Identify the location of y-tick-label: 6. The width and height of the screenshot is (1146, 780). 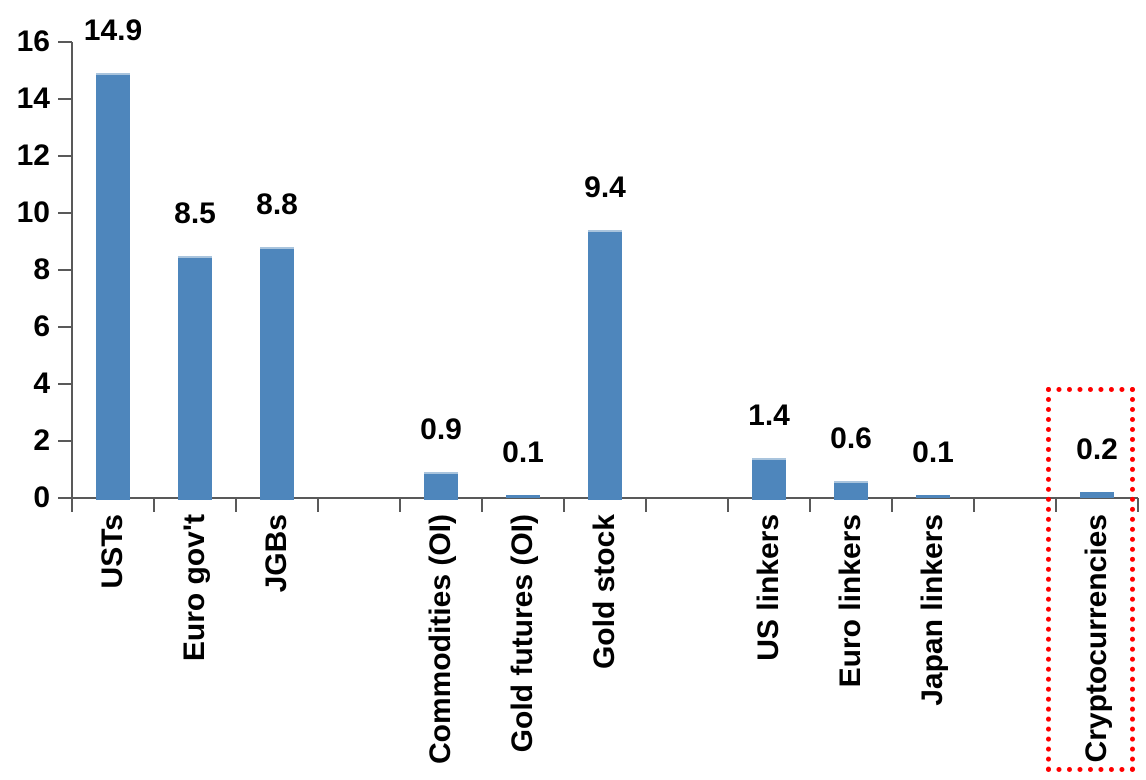
(41, 326).